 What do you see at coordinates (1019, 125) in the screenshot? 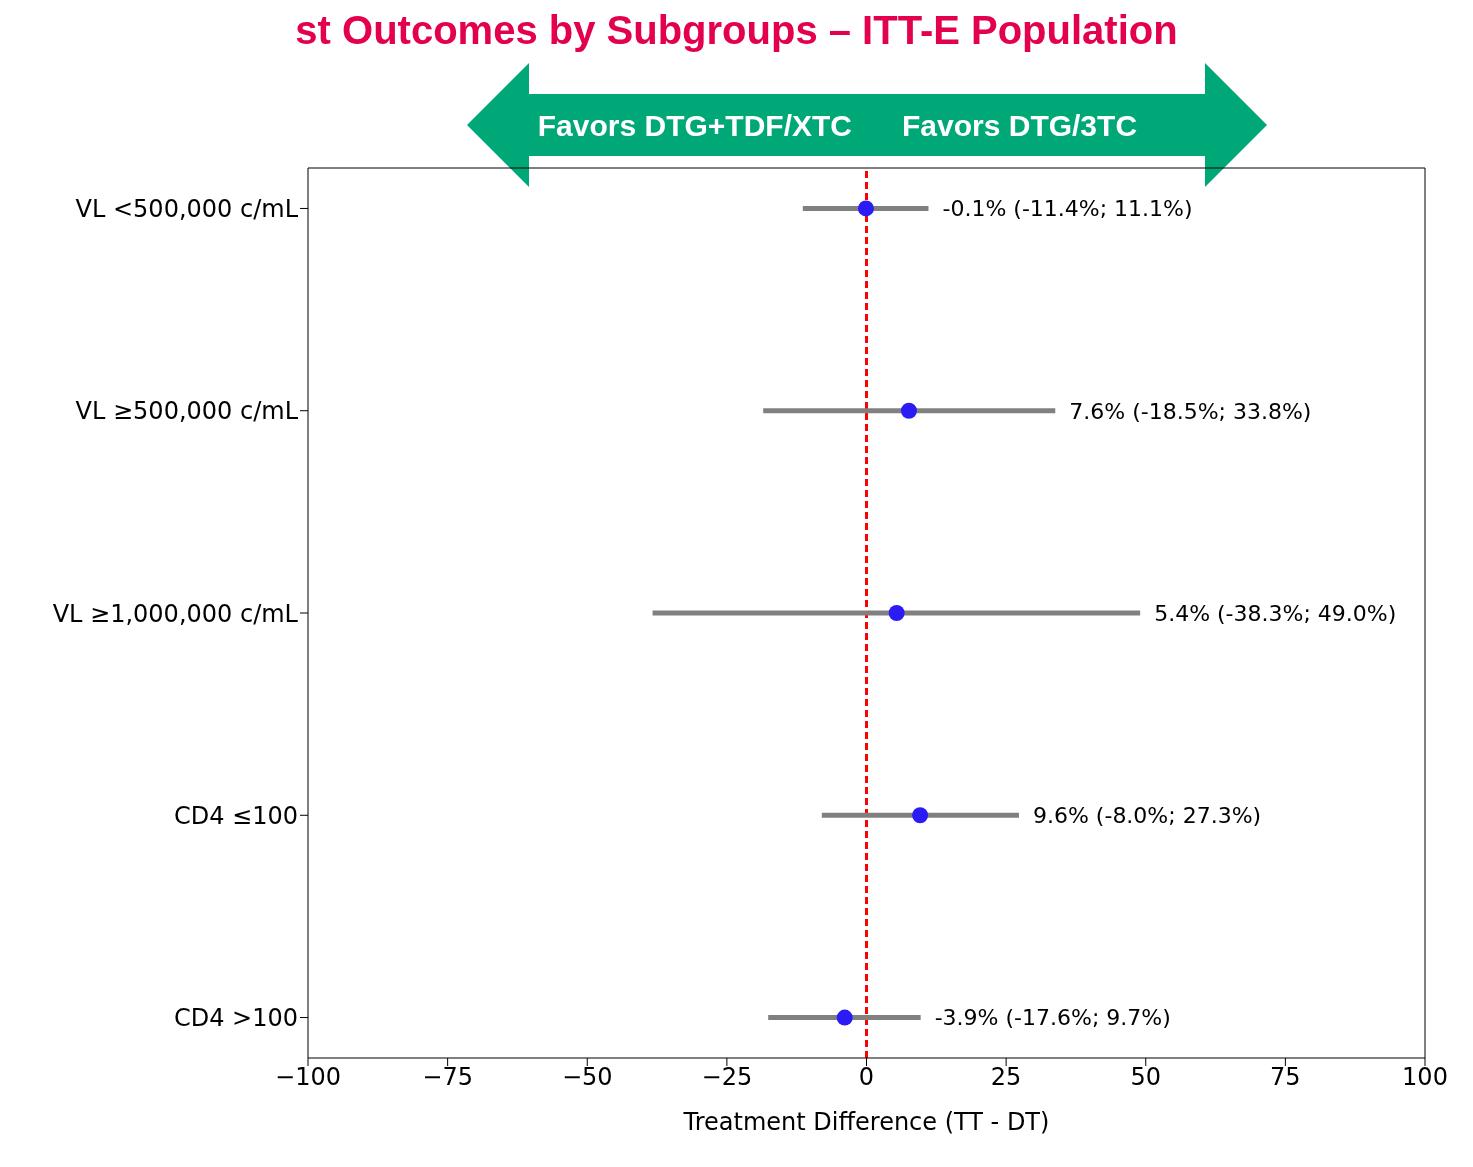
I see `text: Favors DTG/3TC` at bounding box center [1019, 125].